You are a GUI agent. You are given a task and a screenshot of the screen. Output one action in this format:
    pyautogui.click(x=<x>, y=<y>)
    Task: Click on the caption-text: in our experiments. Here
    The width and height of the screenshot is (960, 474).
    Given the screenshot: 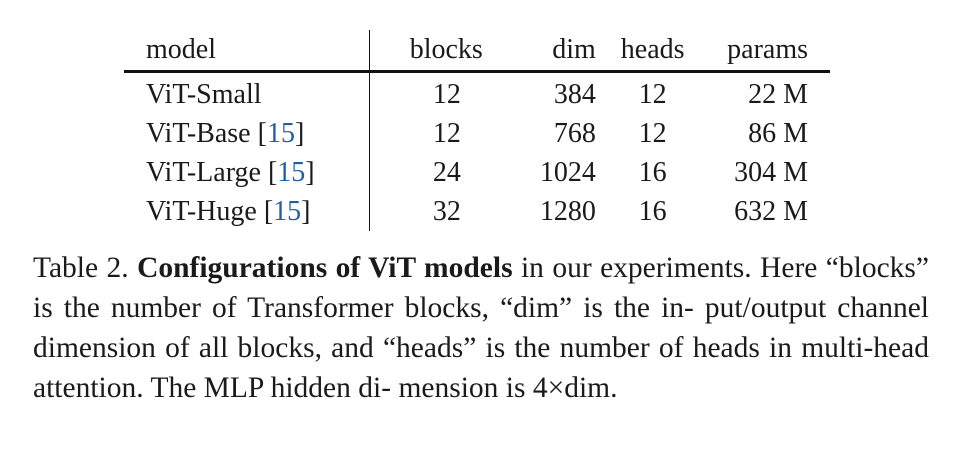 What is the action you would take?
    pyautogui.click(x=669, y=268)
    